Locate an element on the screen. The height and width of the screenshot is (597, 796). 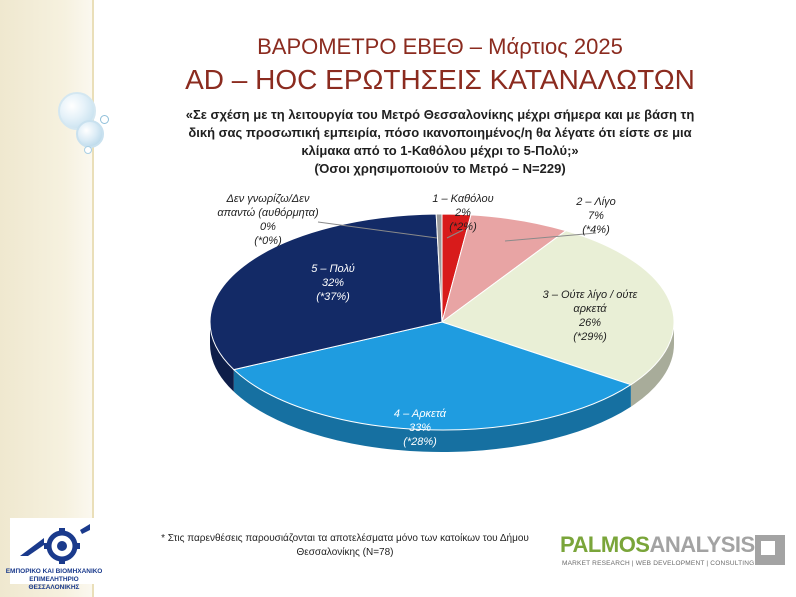
slice-value-1: 2% is located at coordinates (462, 213).